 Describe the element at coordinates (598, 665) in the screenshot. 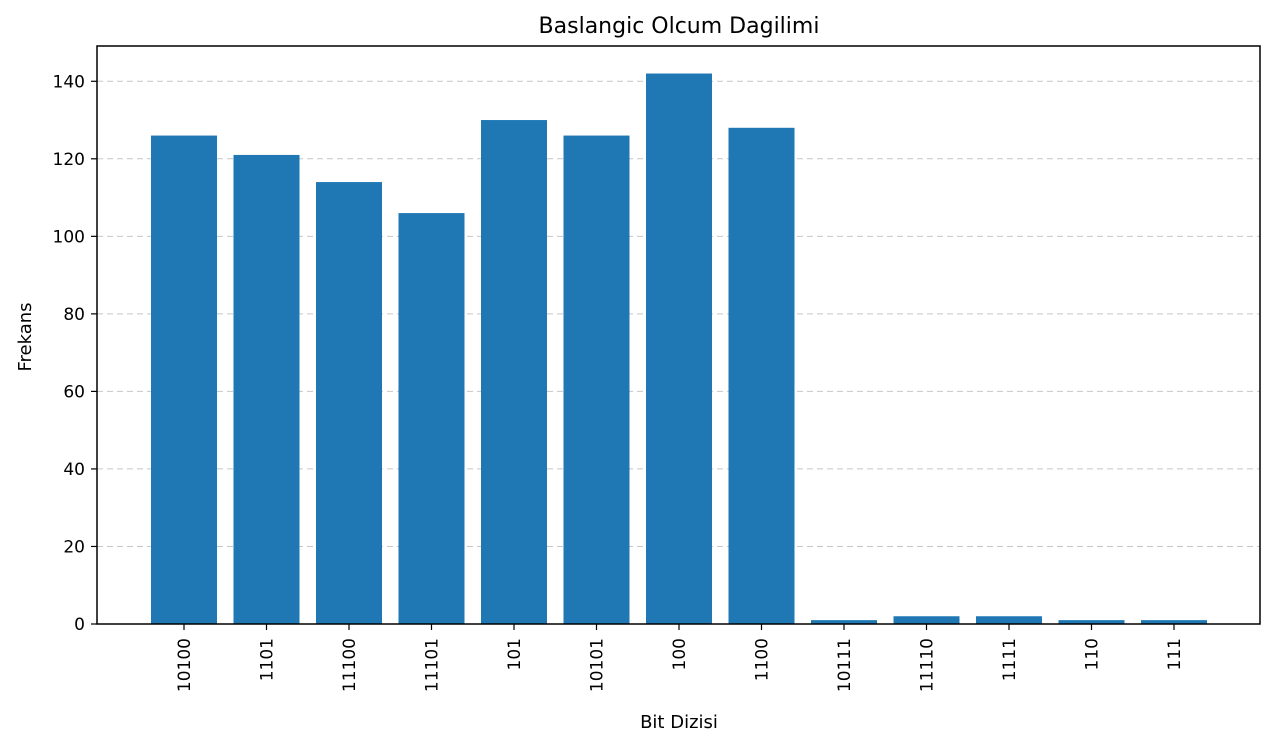

I see `x-tick-label: 10101` at that location.